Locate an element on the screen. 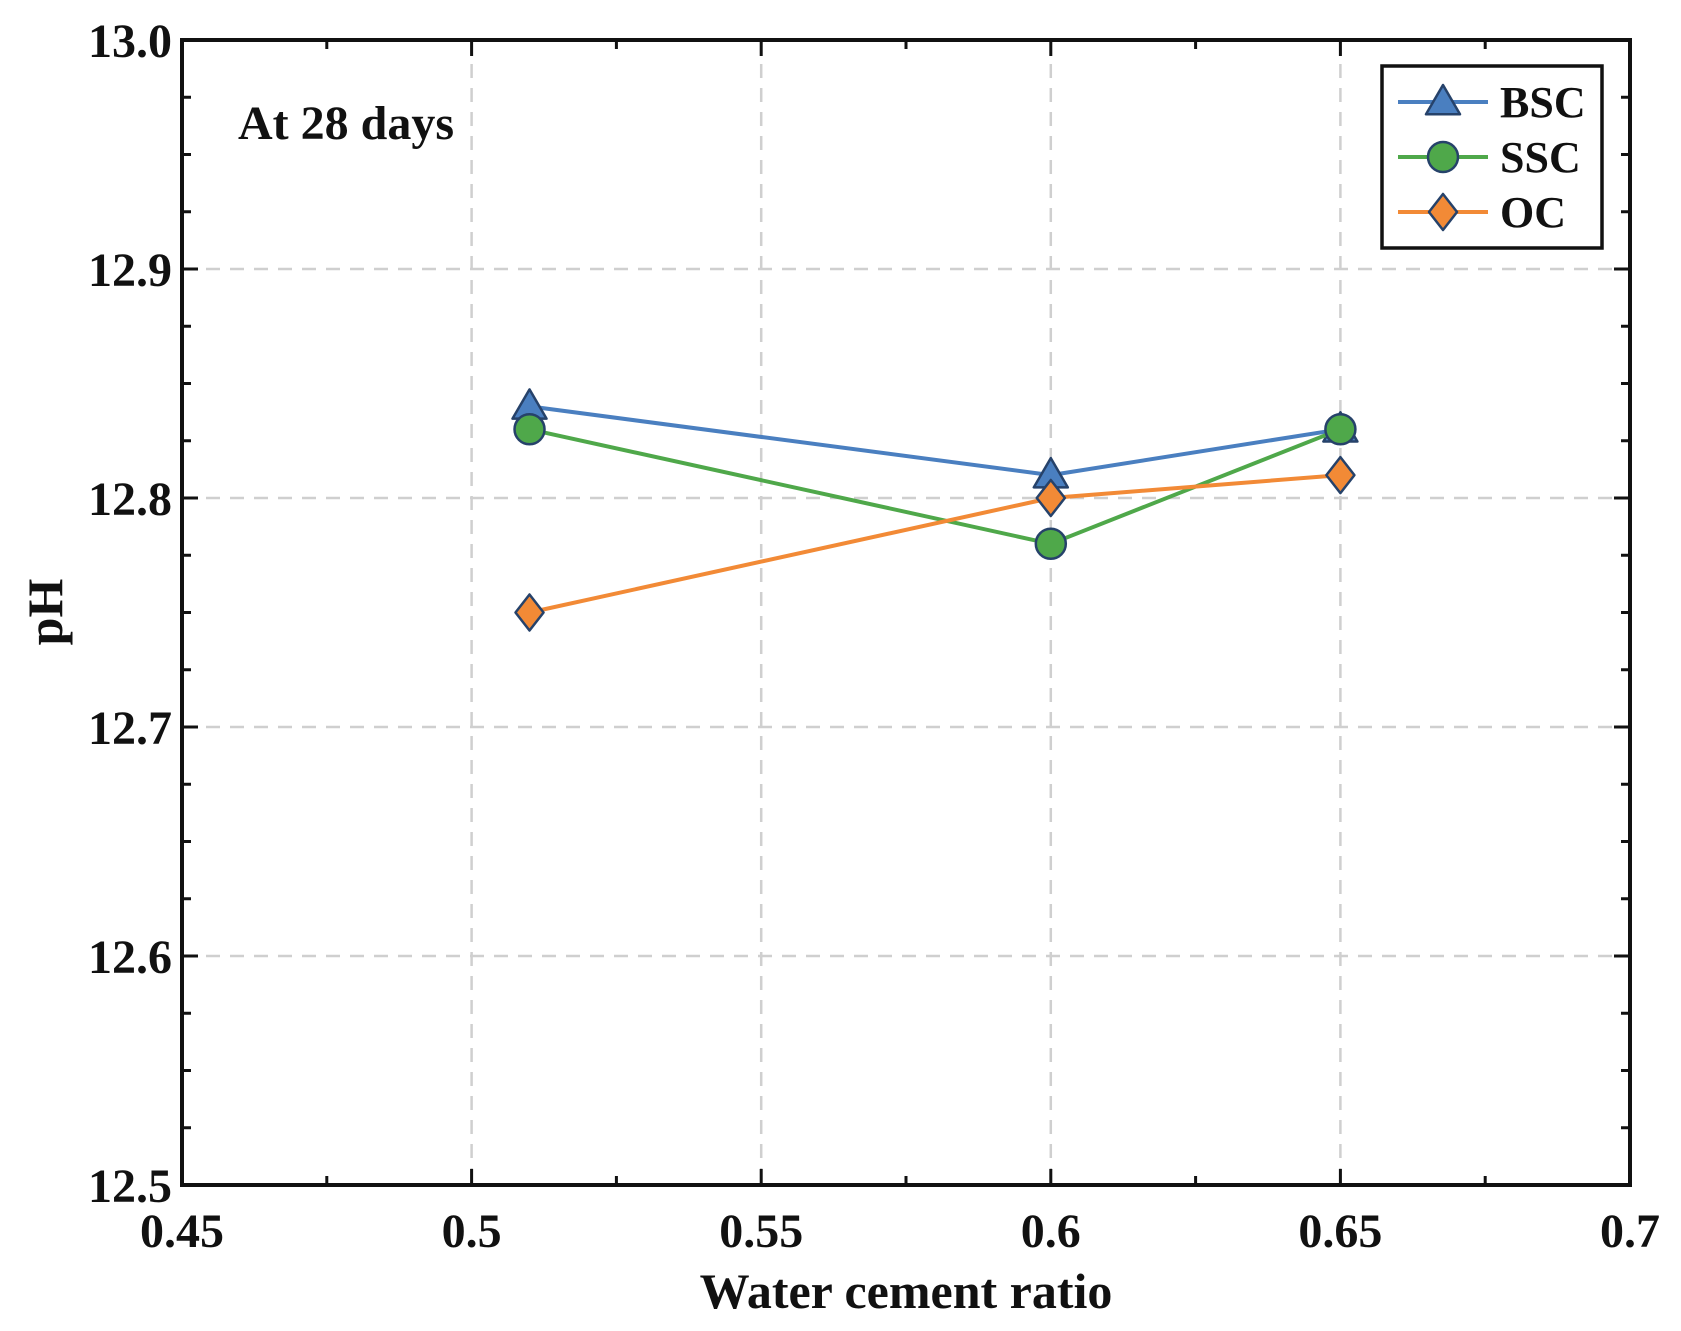 The image size is (1681, 1331). y-axis-title: pH is located at coordinates (45, 612).